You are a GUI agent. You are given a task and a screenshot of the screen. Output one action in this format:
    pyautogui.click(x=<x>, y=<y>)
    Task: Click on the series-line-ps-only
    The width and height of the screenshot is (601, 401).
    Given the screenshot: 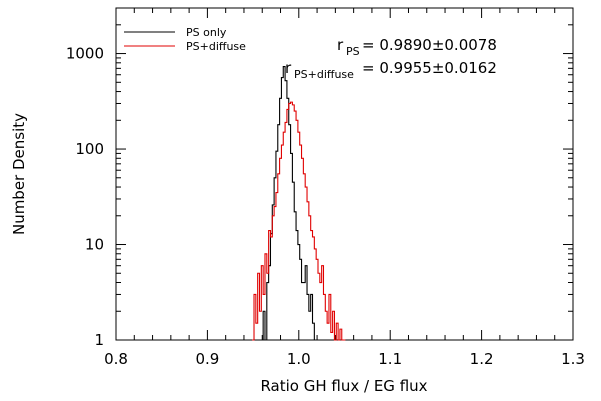 What is the action you would take?
    pyautogui.click(x=289, y=203)
    